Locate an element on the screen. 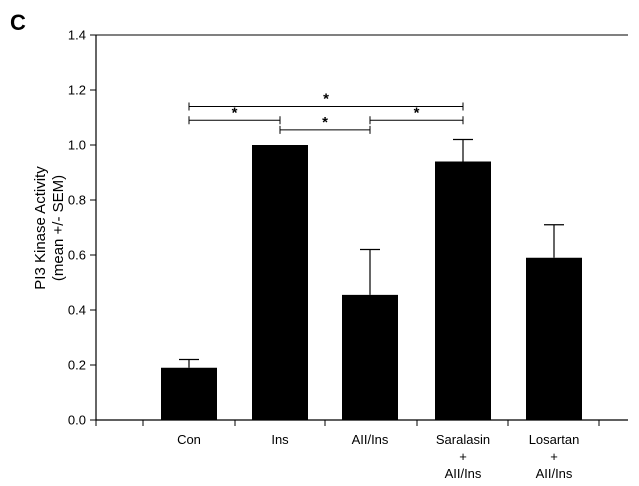 This screenshot has height=486, width=639. x-category-label: Losartan is located at coordinates (554, 439).